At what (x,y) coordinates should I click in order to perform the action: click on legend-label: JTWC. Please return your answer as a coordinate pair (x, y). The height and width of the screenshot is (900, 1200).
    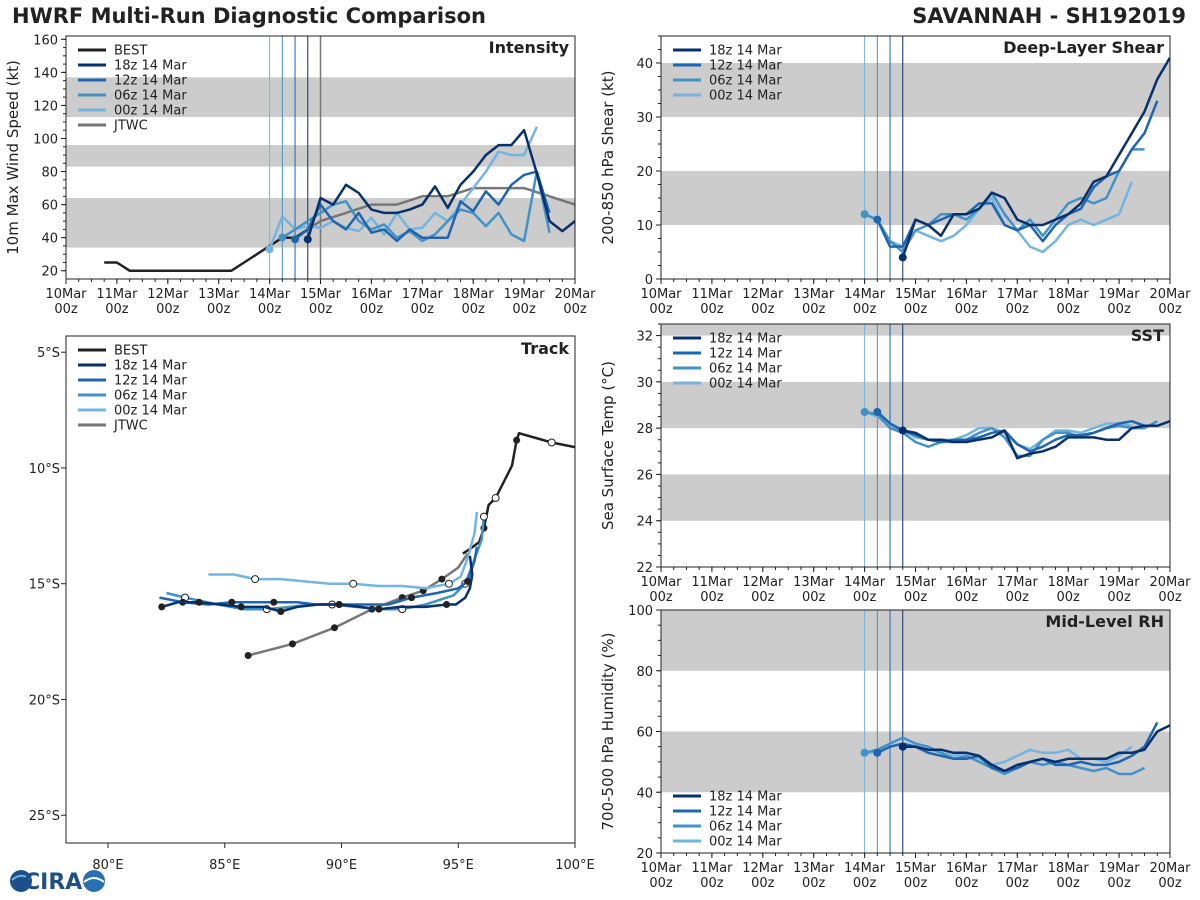
    Looking at the image, I should click on (130, 426).